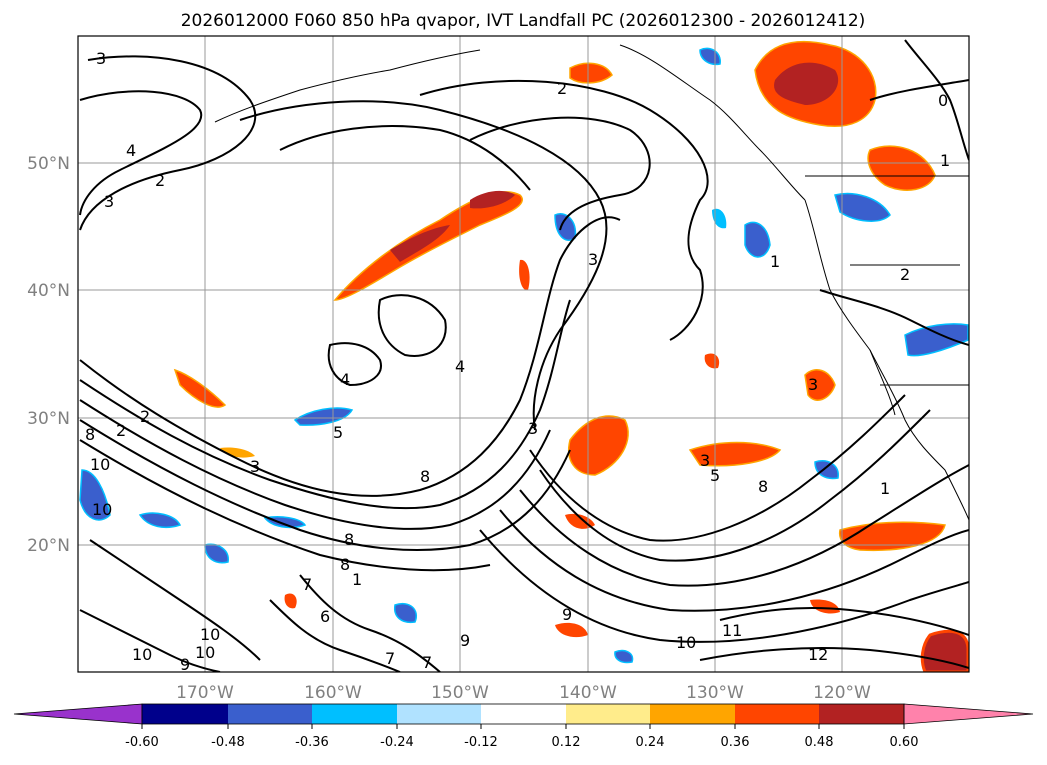 Image resolution: width=1047 pixels, height=765 pixels. Describe the element at coordinates (715, 693) in the screenshot. I see `lon-label: 130°W` at that location.